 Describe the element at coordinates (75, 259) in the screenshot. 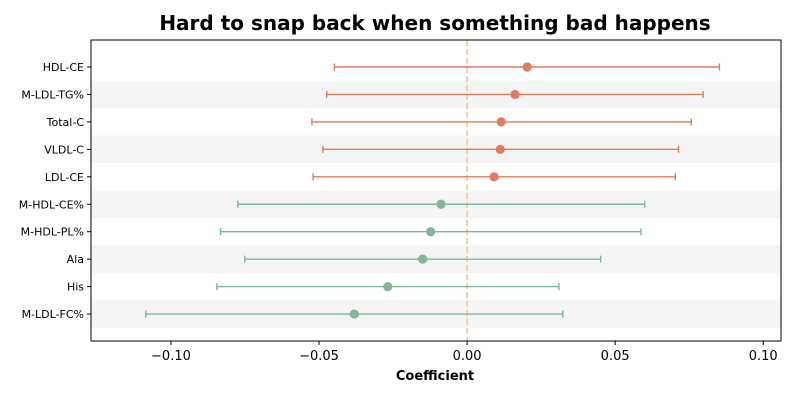

I see `y-tick-label: Ala` at that location.